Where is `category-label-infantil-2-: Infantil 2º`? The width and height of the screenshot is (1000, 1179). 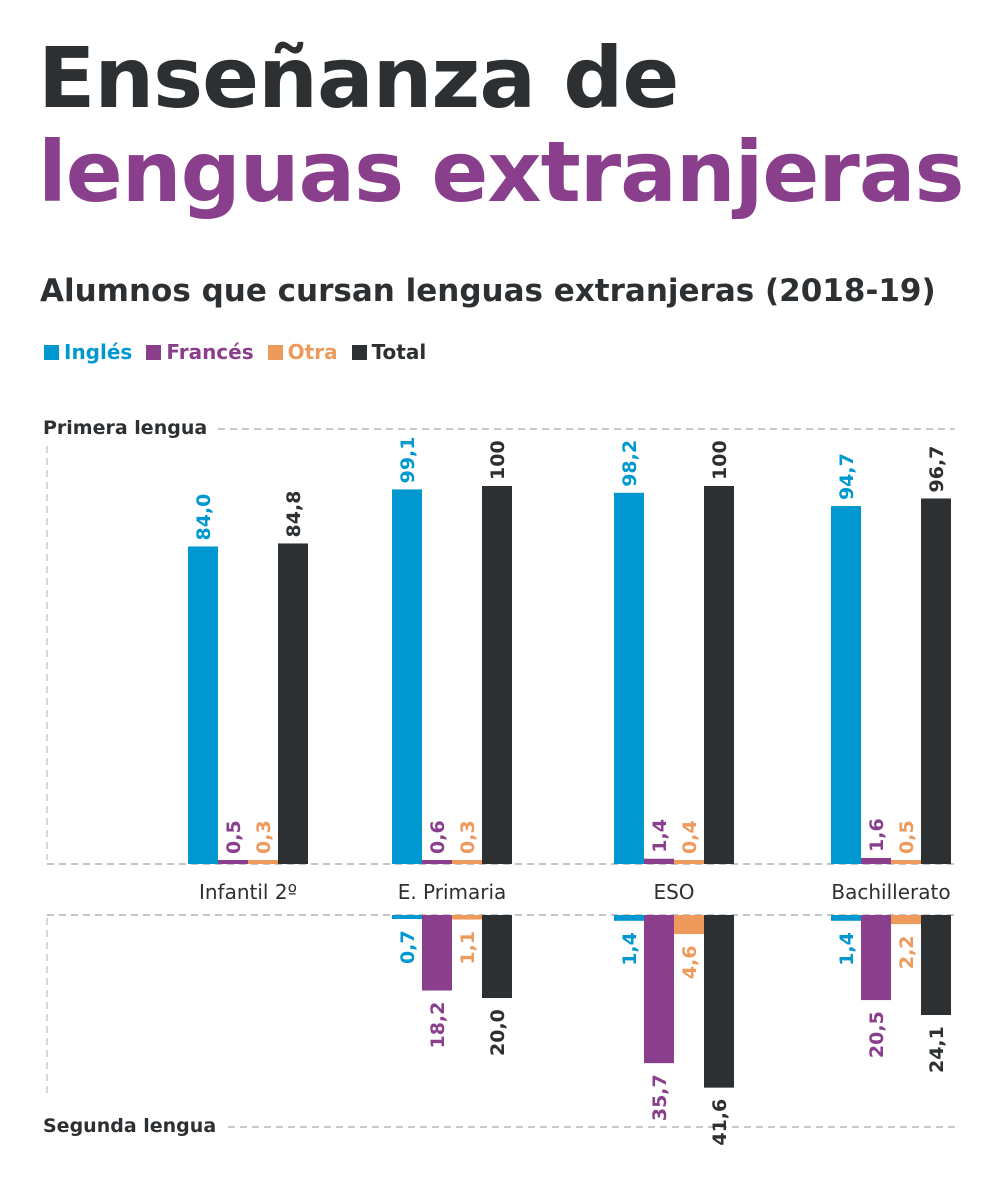
category-label-infantil-2-: Infantil 2º is located at coordinates (248, 892).